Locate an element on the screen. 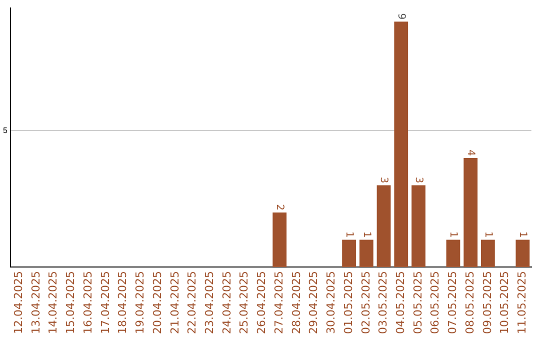  x-tick-label: 20.04.2025 is located at coordinates (157, 302).